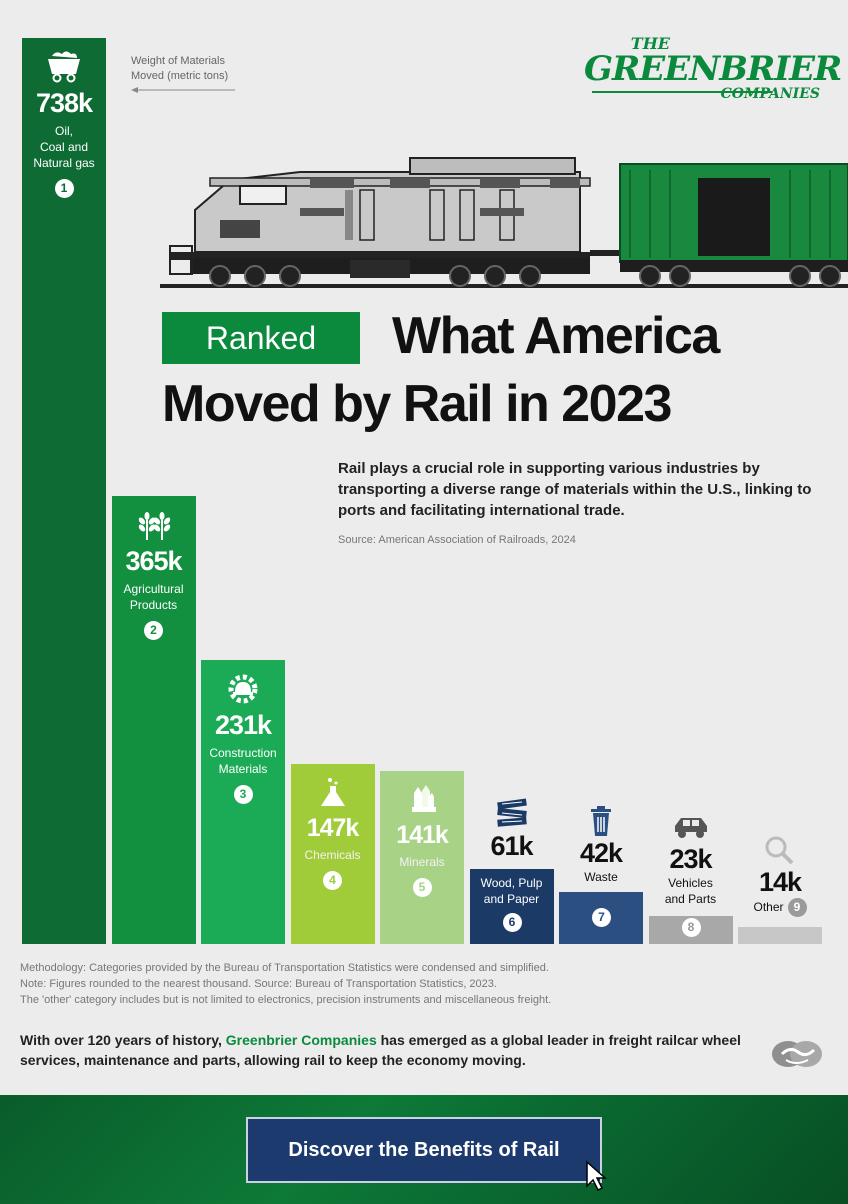 This screenshot has width=848, height=1204. I want to click on rank-badge: 4, so click(332, 880).